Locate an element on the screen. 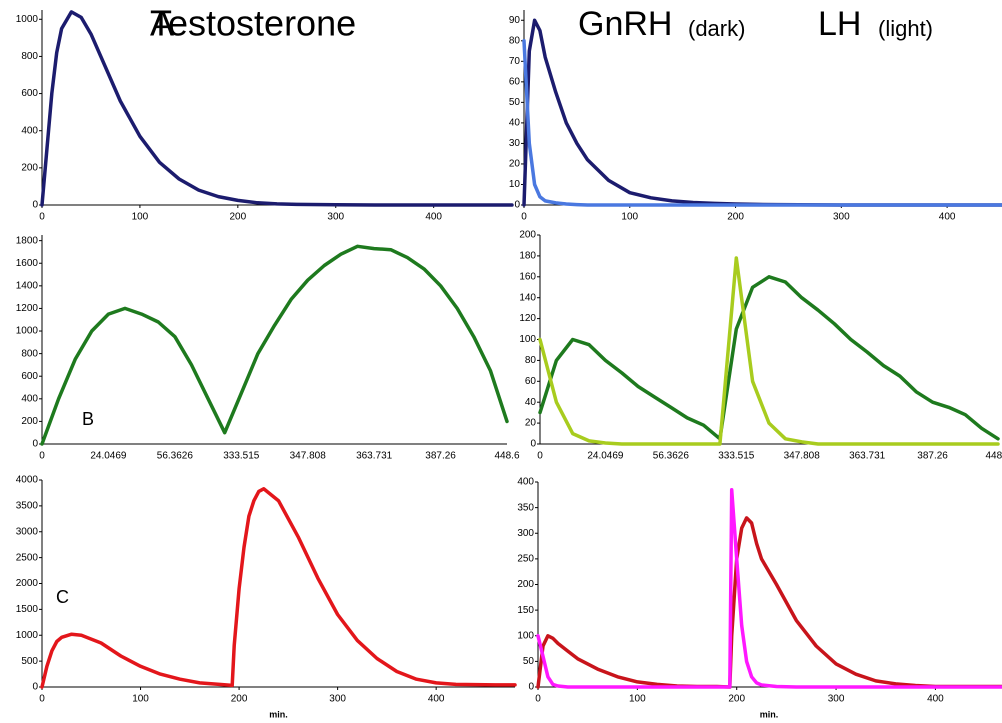 Image resolution: width=1002 pixels, height=723 pixels. annotation: LH is located at coordinates (839, 24).